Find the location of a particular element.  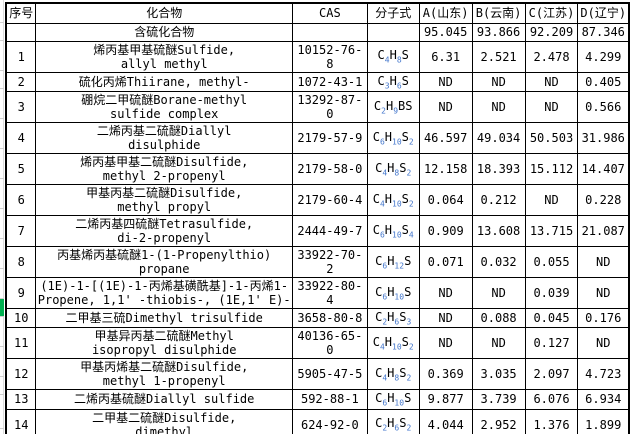

header-cas: CAS is located at coordinates (330, 13).